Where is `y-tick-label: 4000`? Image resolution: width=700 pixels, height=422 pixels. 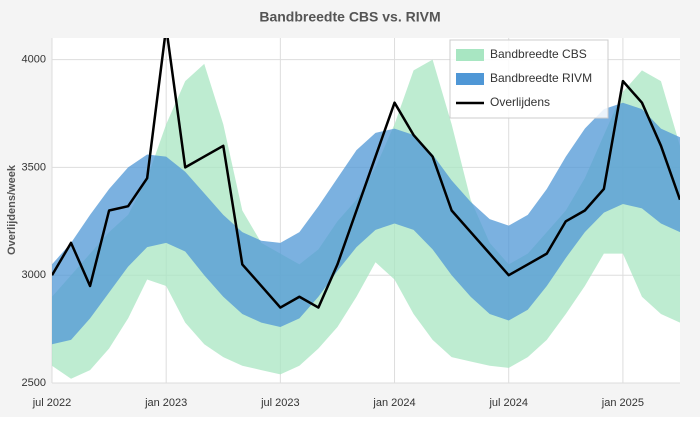 y-tick-label: 4000 is located at coordinates (34, 59).